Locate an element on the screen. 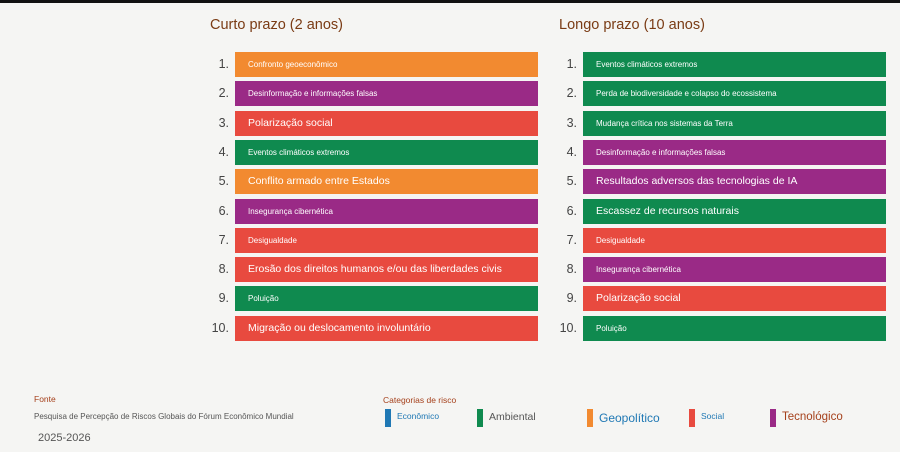  year-label: 2025-2026 is located at coordinates (64, 438).